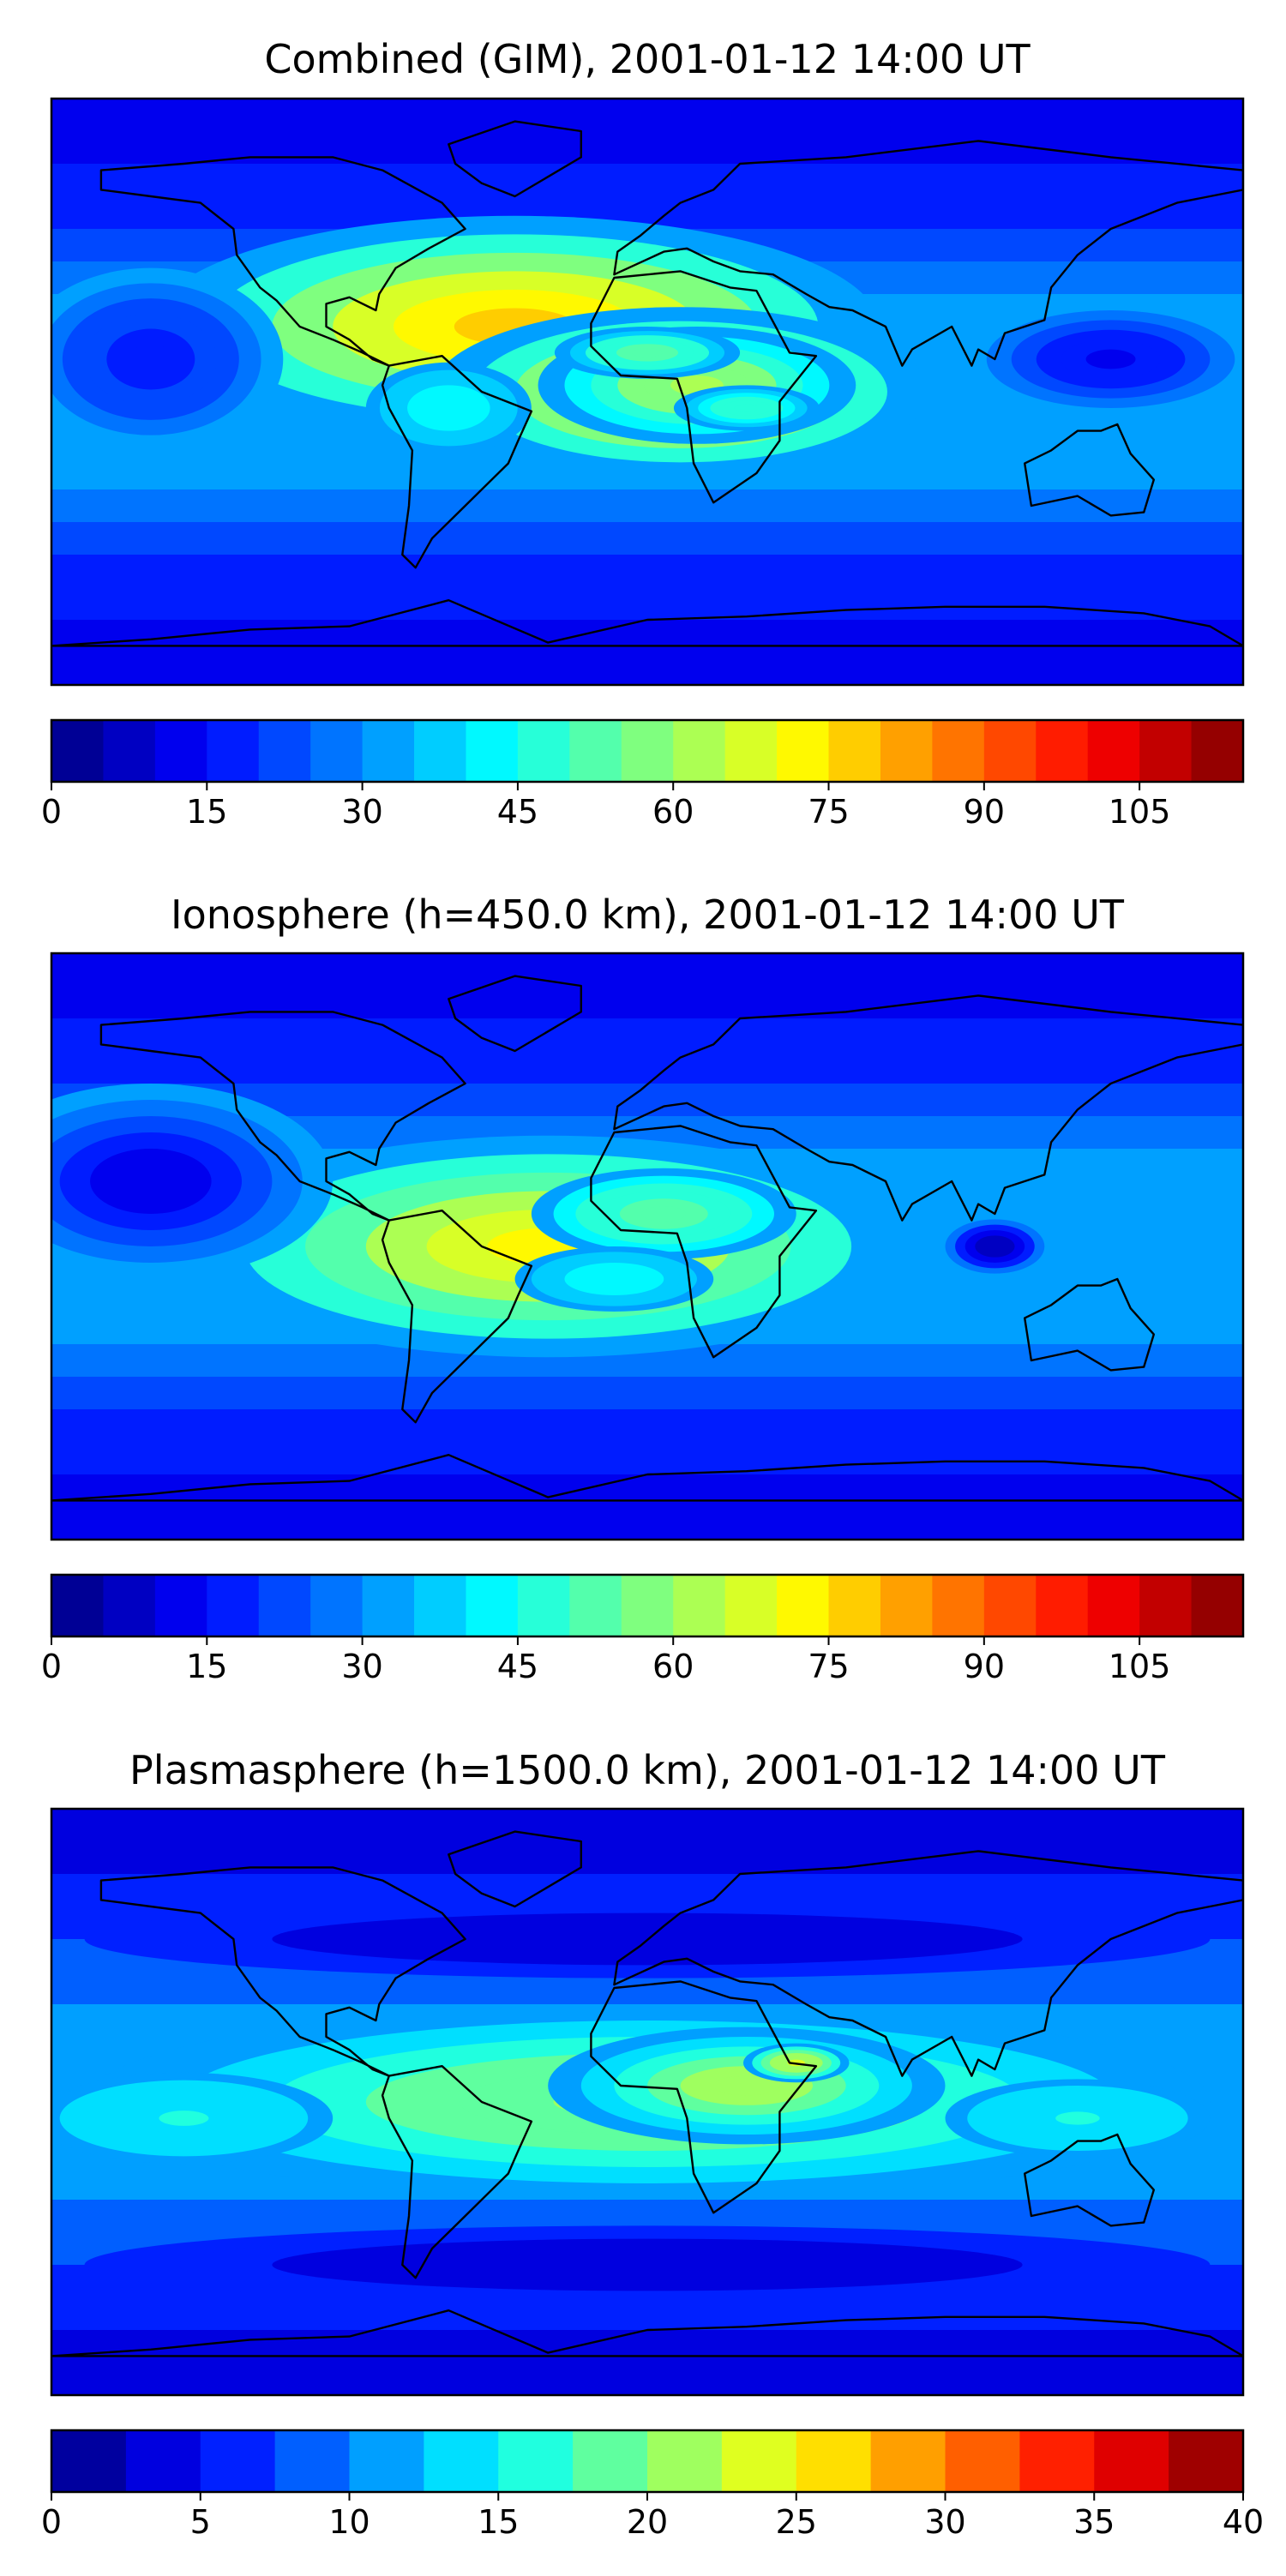 This screenshot has width=1286, height=2576. I want to click on coastline-eurasia, so click(928, 1108).